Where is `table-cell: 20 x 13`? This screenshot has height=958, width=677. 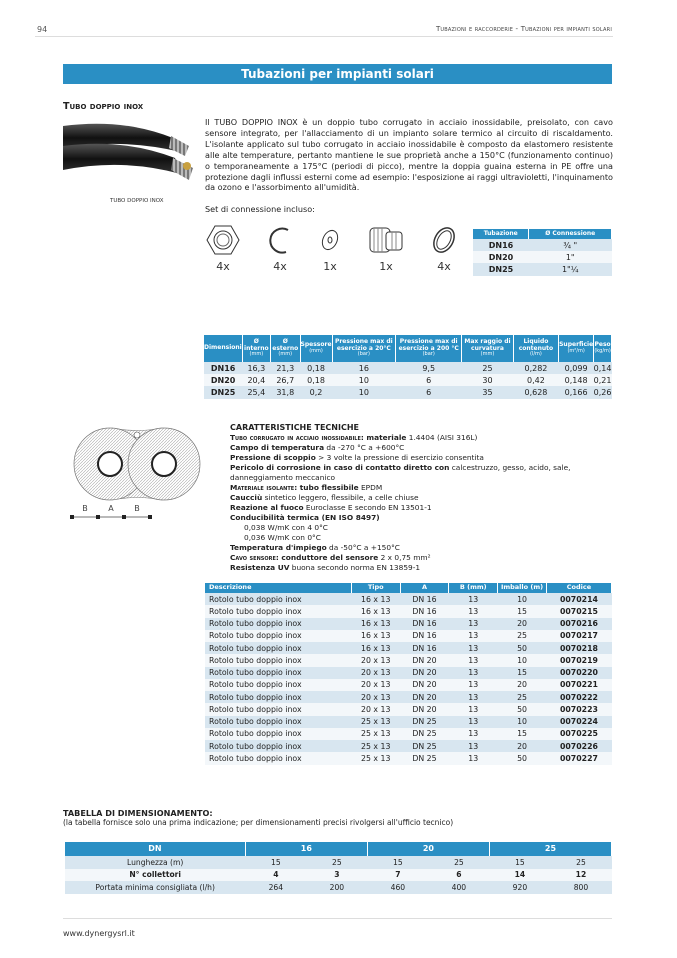 table-cell: 20 x 13 is located at coordinates (376, 672).